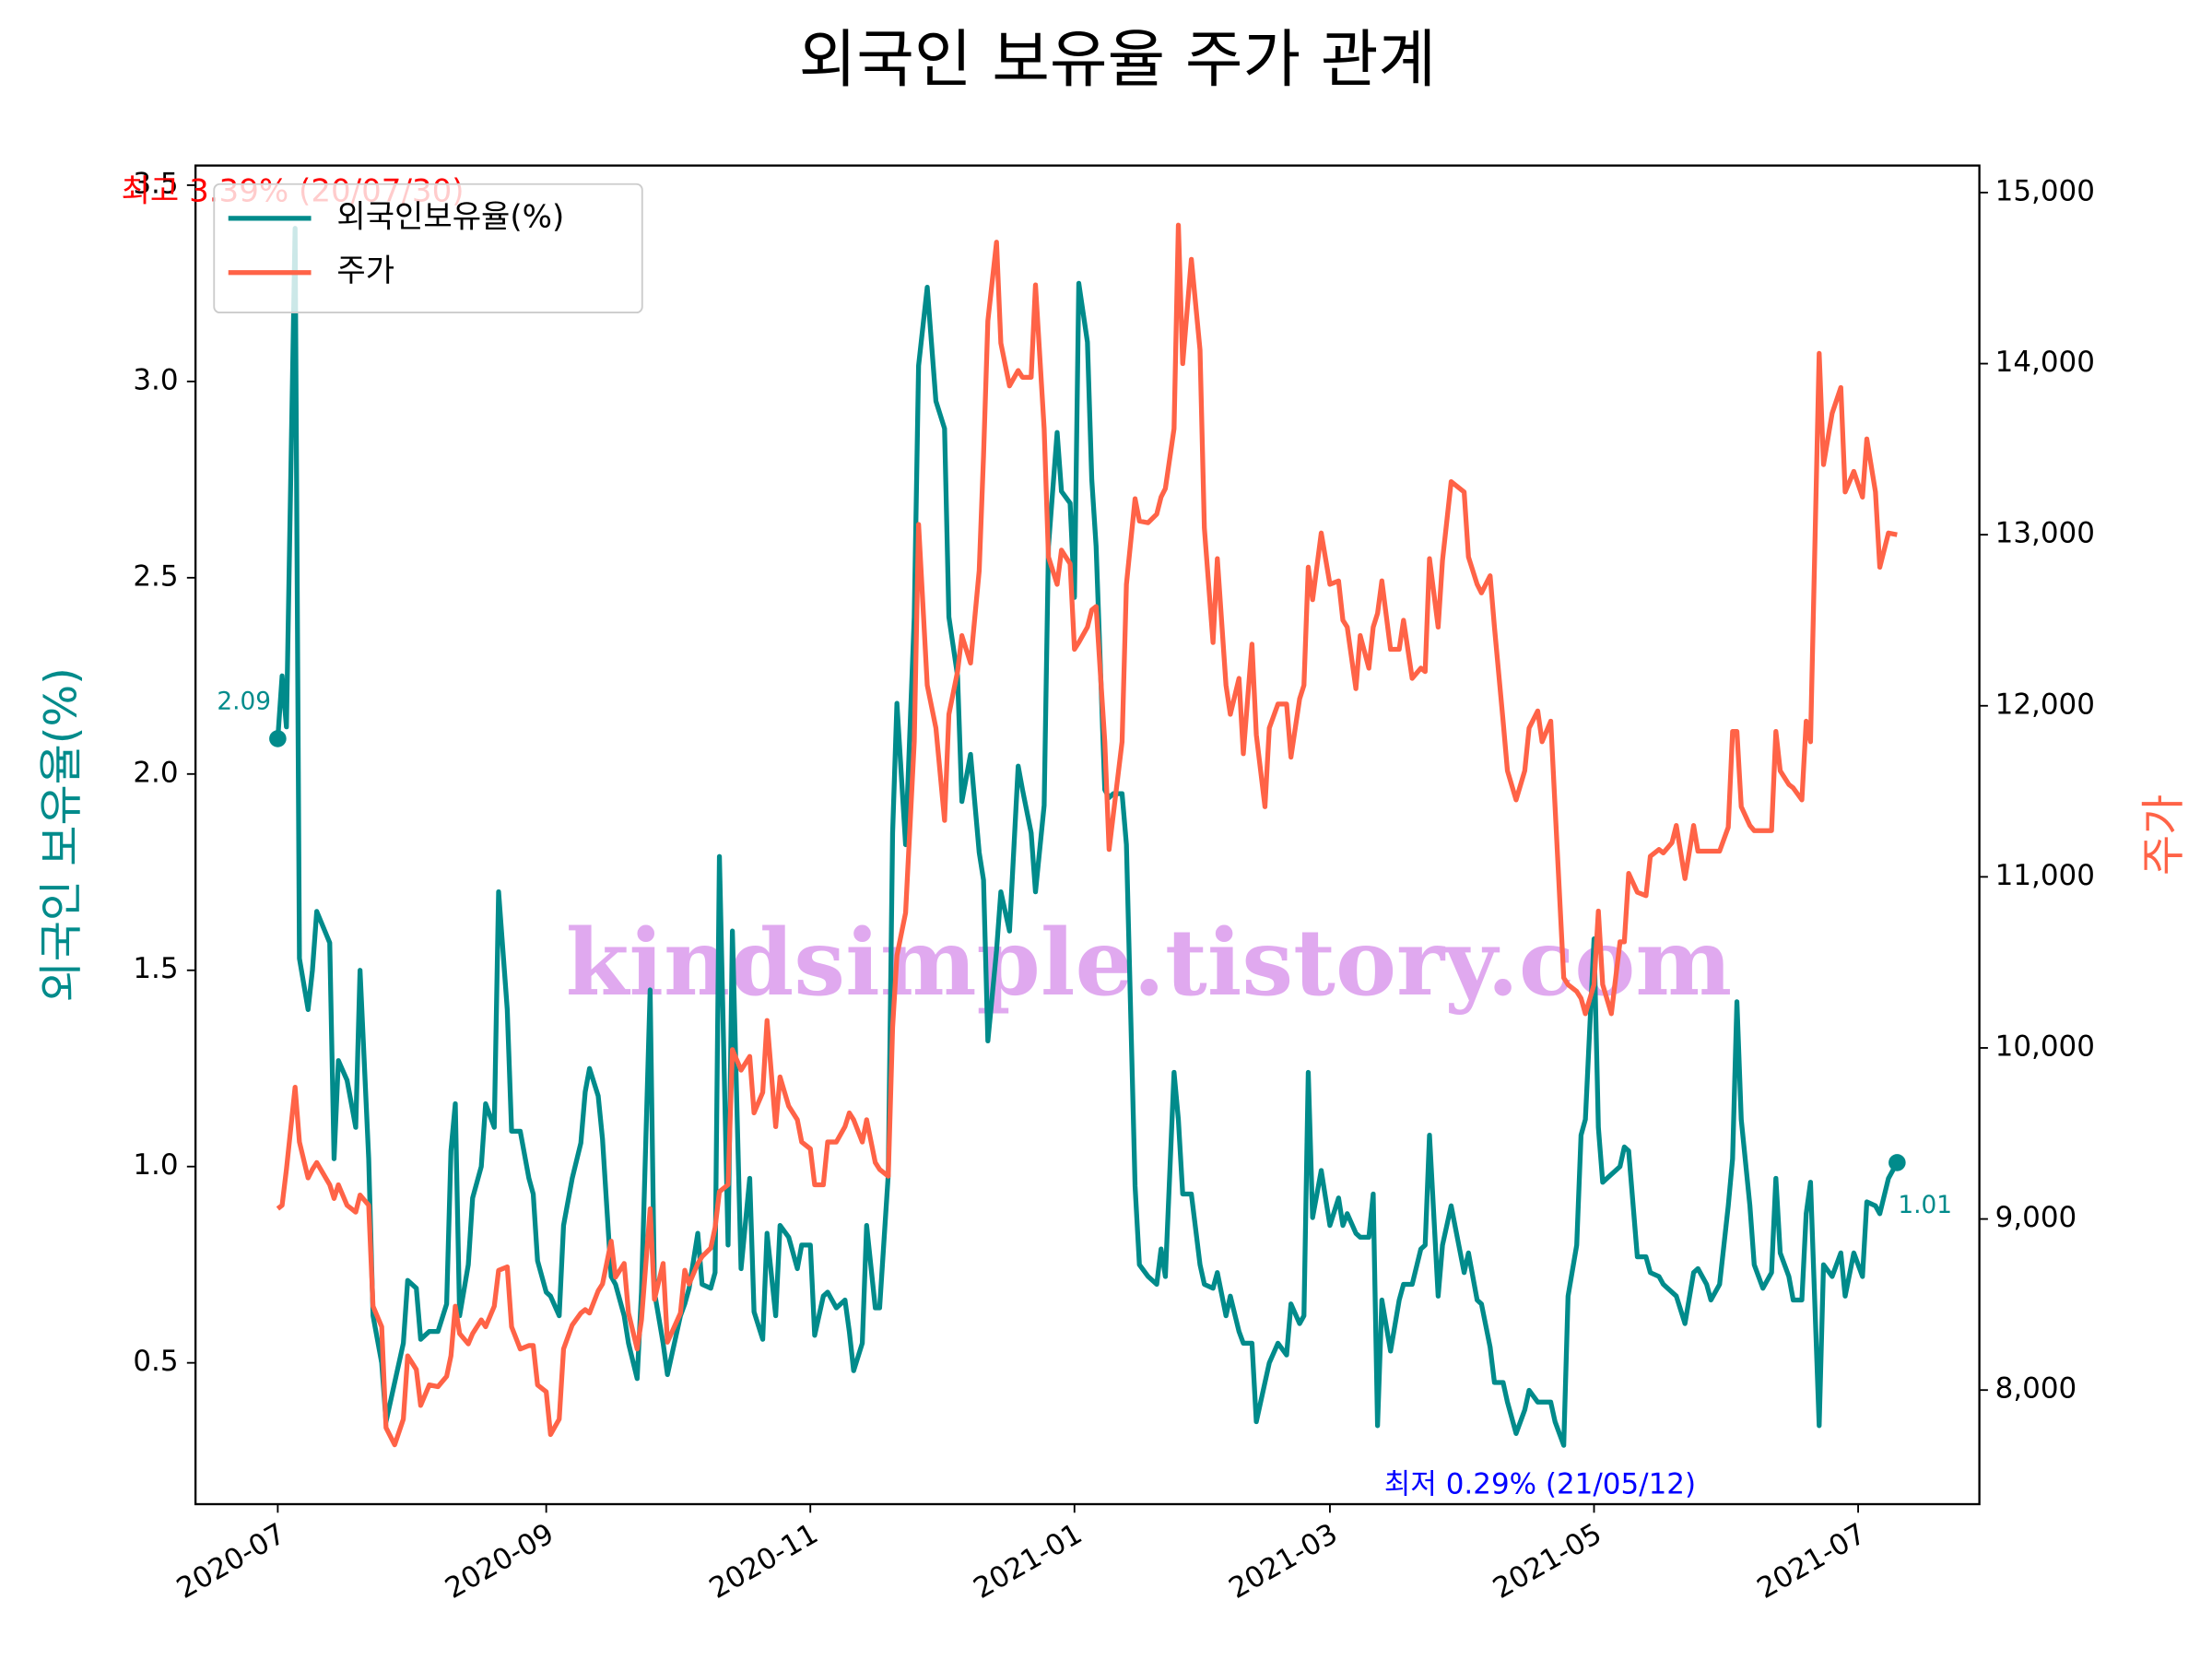  Describe the element at coordinates (231, 1561) in the screenshot. I see `x-tick-label: 2020-07` at that location.